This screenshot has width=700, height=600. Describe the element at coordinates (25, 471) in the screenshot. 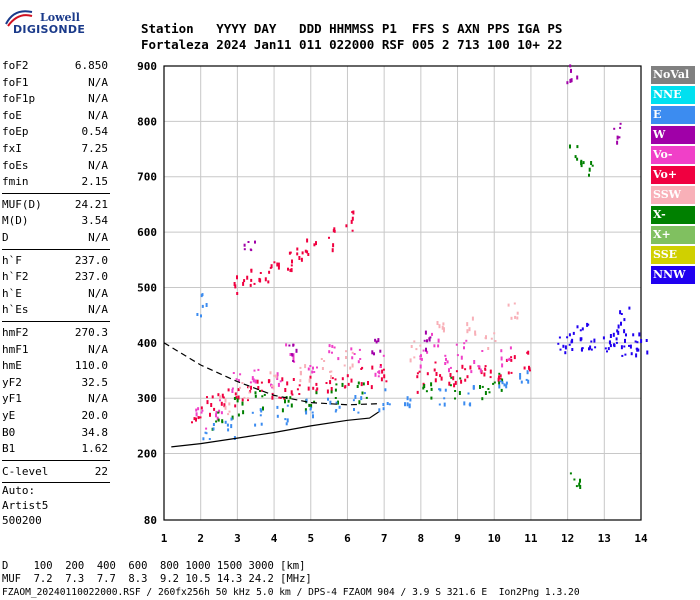

I see `param-name: C-level` at that location.